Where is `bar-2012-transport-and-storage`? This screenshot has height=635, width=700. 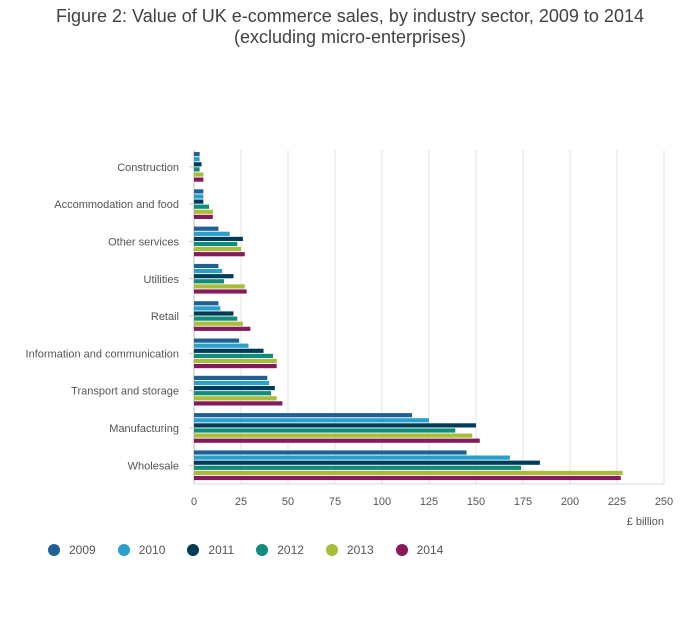
bar-2012-transport-and-storage is located at coordinates (233, 393).